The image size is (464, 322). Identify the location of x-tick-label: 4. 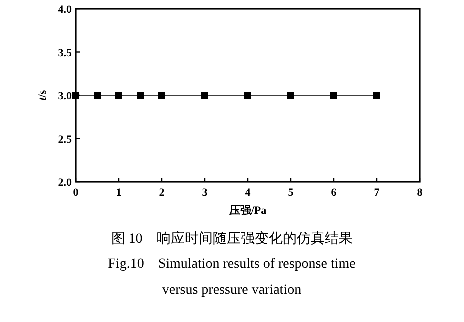
(248, 193).